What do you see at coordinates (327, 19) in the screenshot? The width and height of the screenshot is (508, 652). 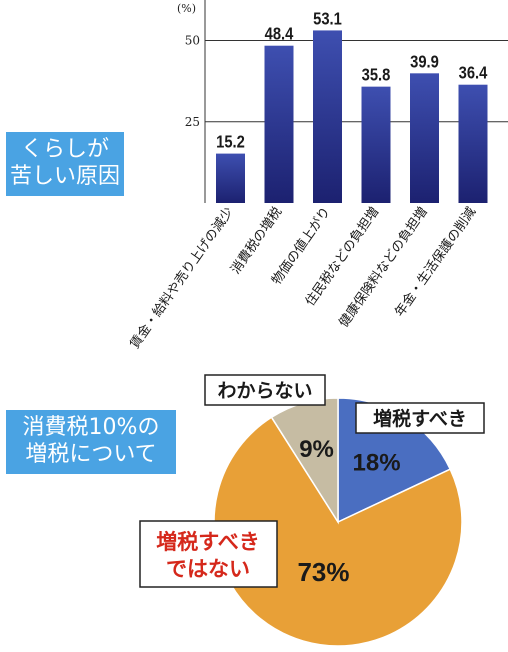 I see `bar-value-label: 53.1` at bounding box center [327, 19].